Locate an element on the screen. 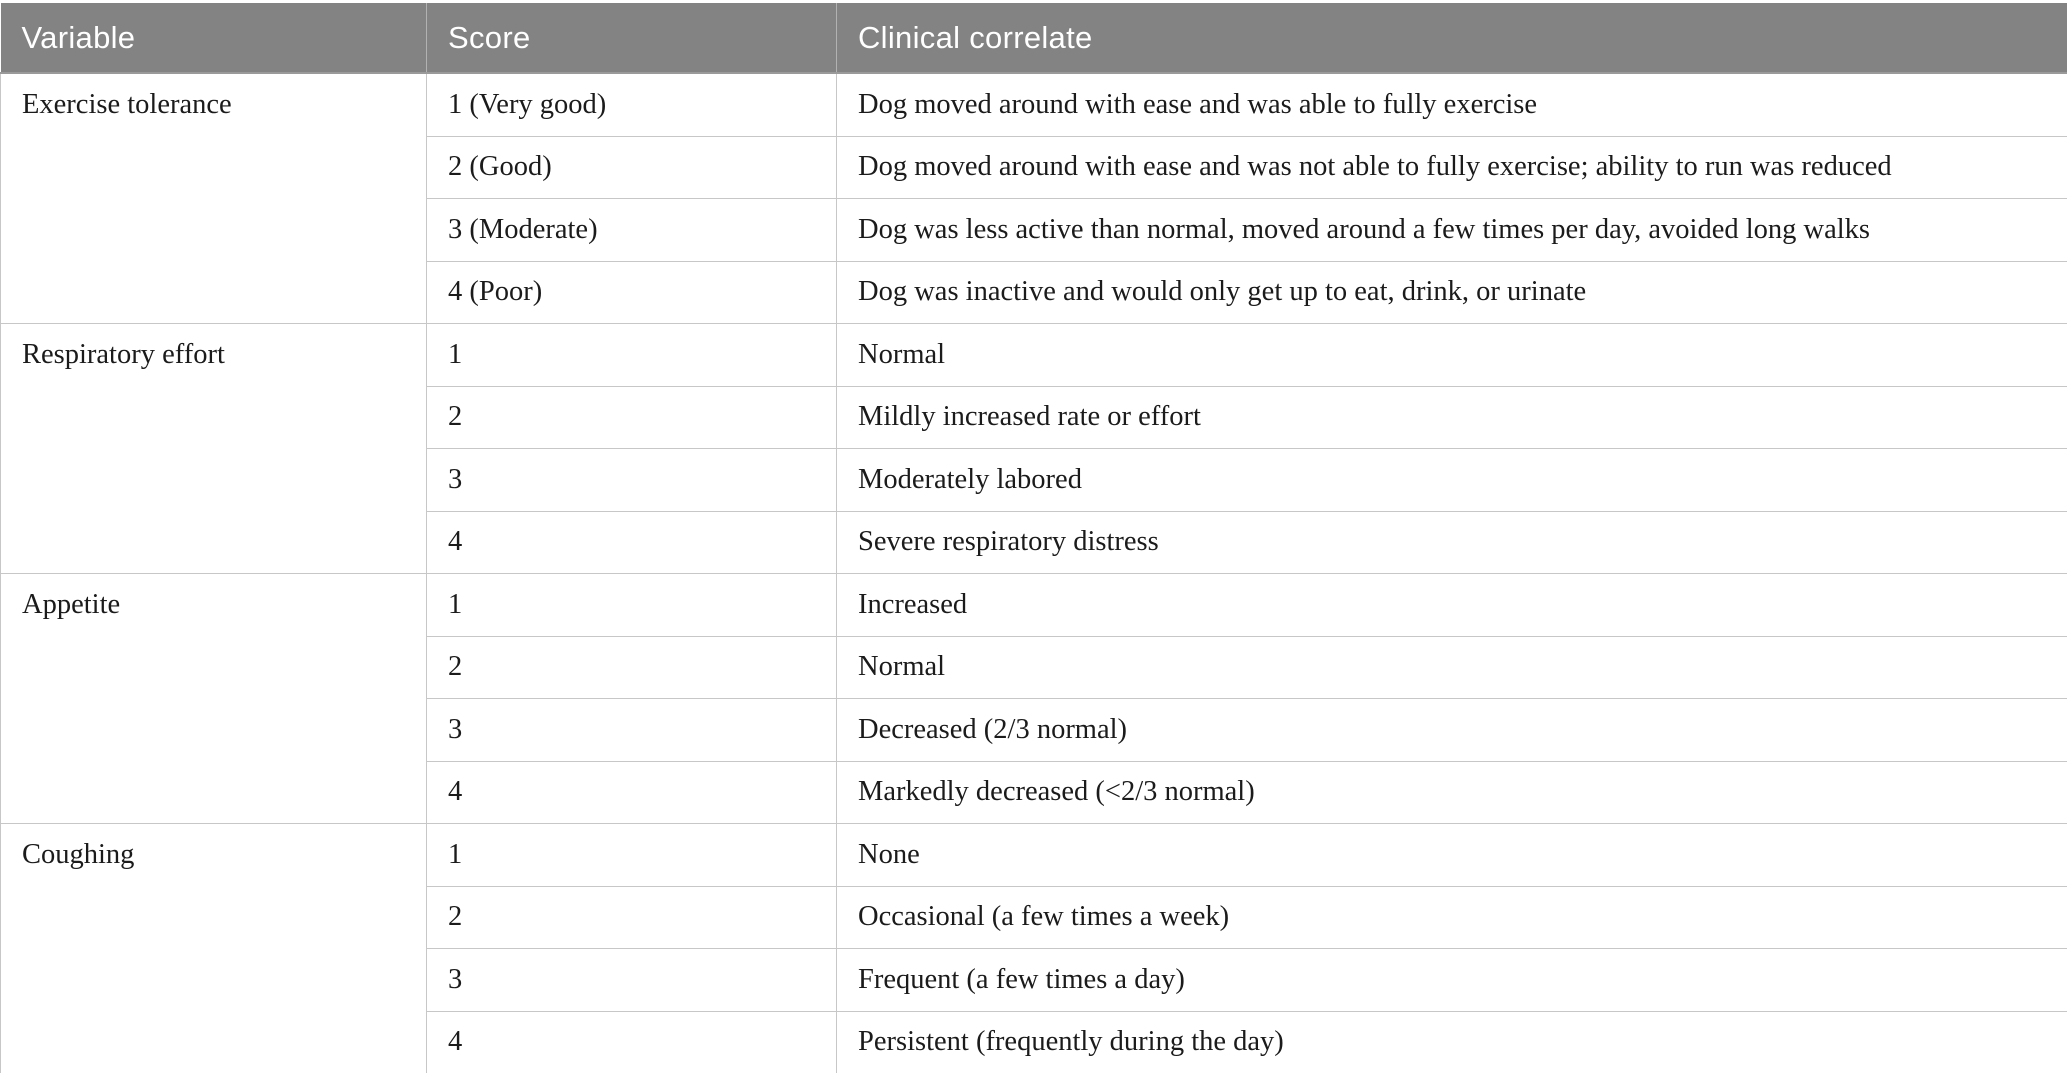 This screenshot has height=1073, width=2067. score-cell: 4 (Poor) is located at coordinates (631, 292).